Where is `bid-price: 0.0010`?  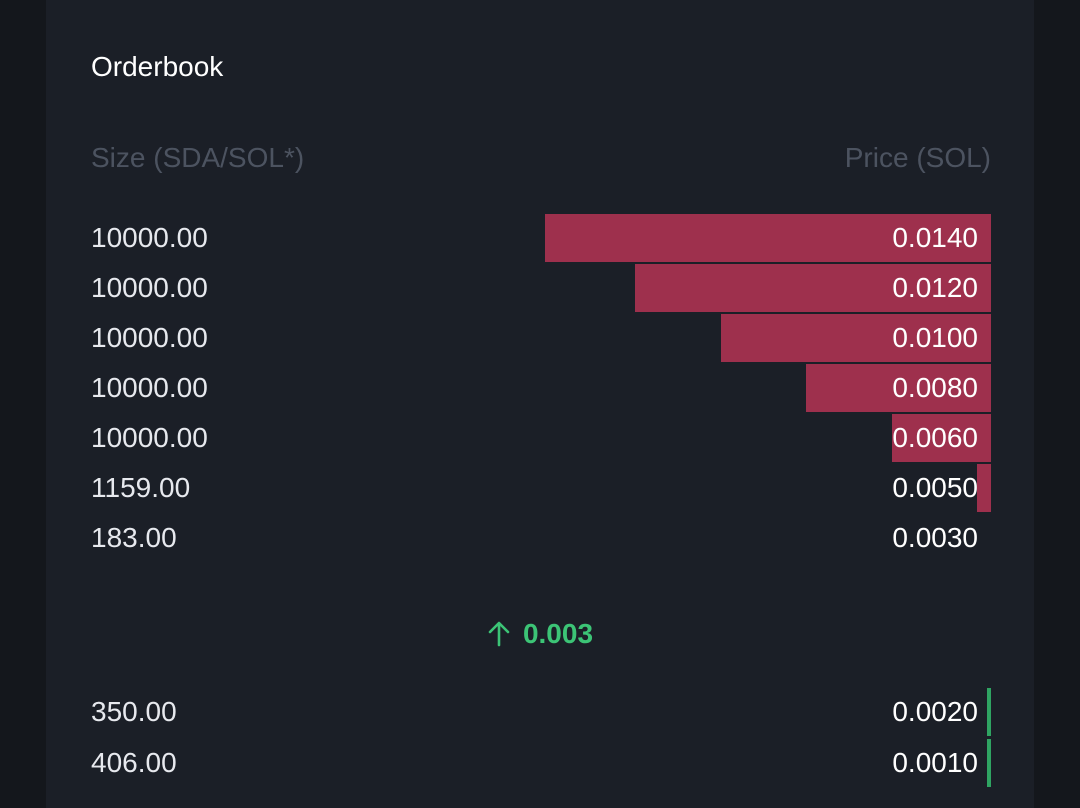 bid-price: 0.0010 is located at coordinates (935, 762).